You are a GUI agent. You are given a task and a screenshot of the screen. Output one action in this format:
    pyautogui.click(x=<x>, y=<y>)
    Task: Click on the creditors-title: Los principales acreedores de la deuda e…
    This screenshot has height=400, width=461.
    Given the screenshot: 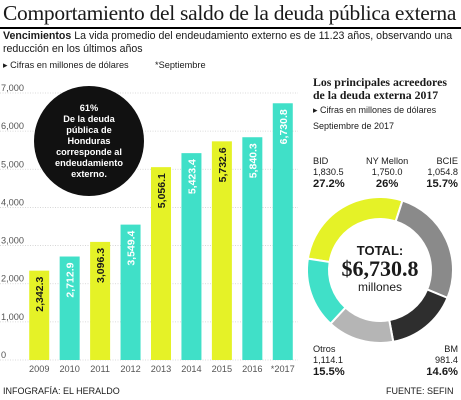 What is the action you would take?
    pyautogui.click(x=380, y=88)
    